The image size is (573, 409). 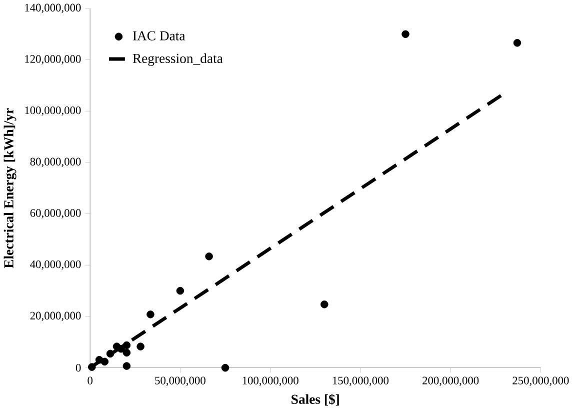 I want to click on y-tick-label: 140,000,000, so click(x=53, y=8).